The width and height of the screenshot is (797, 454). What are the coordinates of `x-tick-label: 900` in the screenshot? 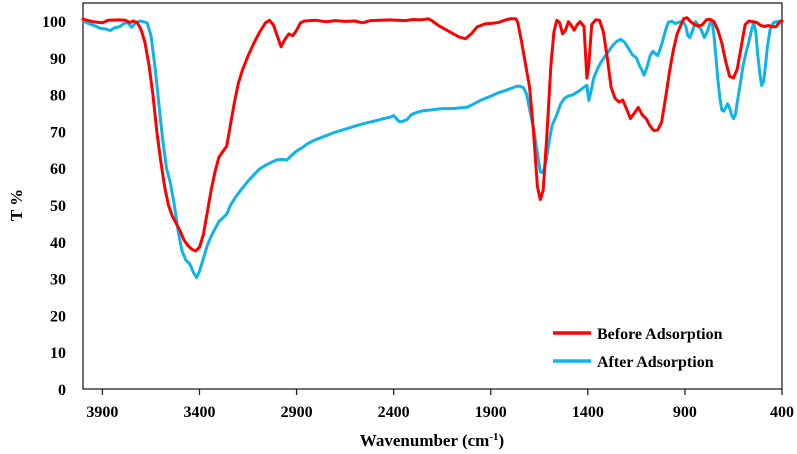 It's located at (685, 412).